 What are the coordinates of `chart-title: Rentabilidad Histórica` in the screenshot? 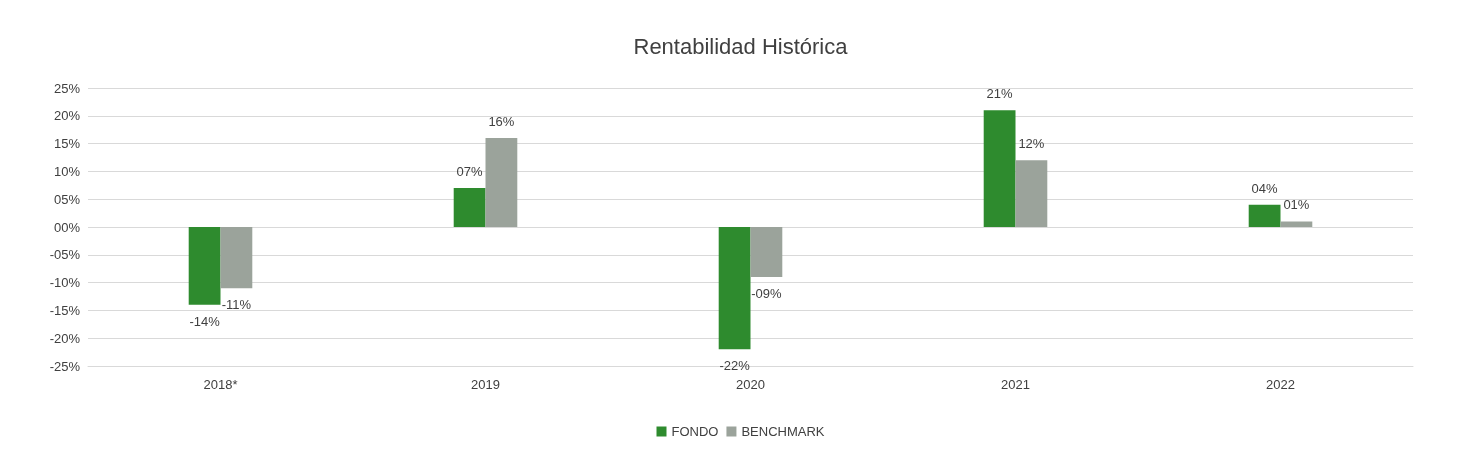 It's located at (741, 46).